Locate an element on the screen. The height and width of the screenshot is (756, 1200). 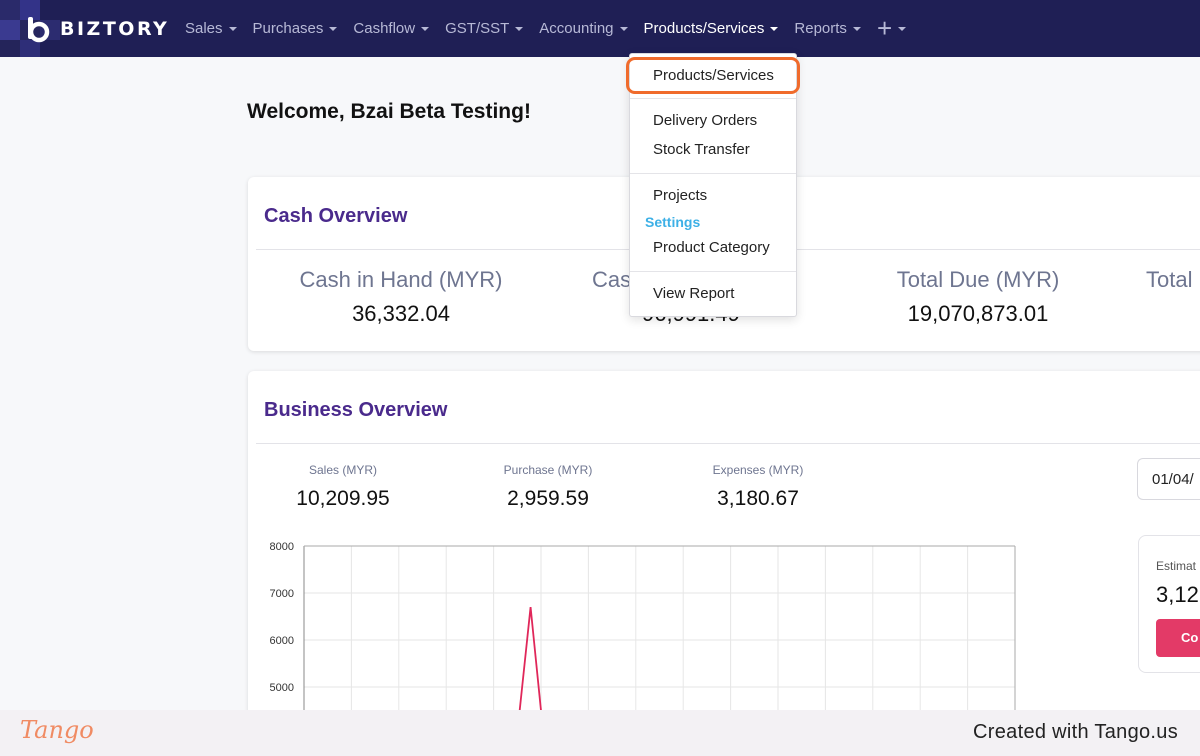
dropdown-item-delivery-orders: Delivery Orders is located at coordinates (705, 120).